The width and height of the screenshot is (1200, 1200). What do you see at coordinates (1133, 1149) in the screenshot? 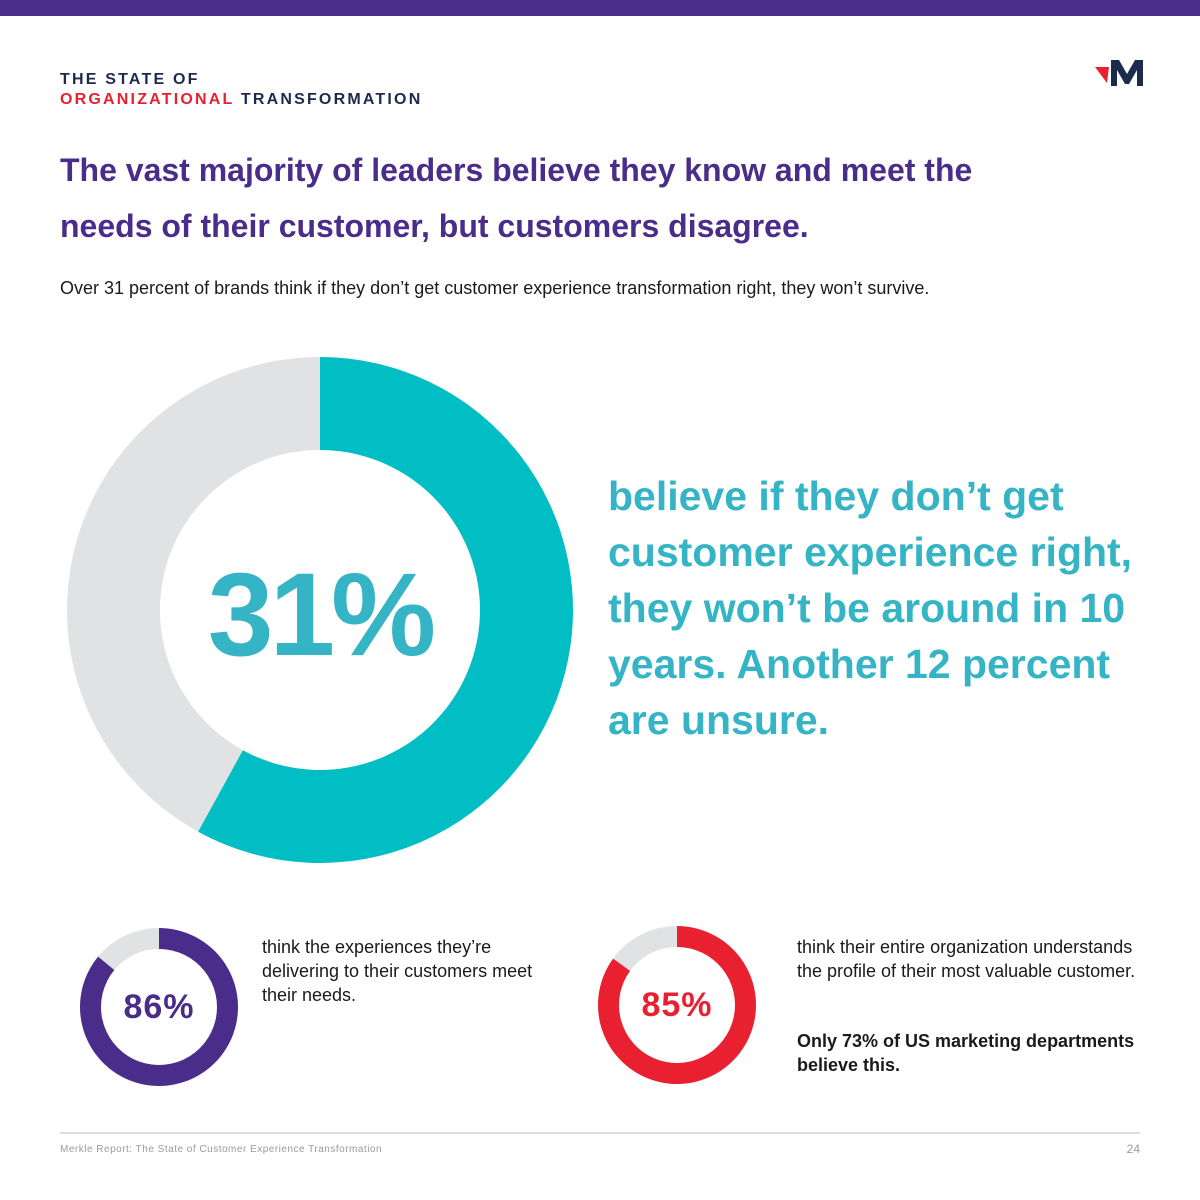
I see `footer-page-number: 24` at bounding box center [1133, 1149].